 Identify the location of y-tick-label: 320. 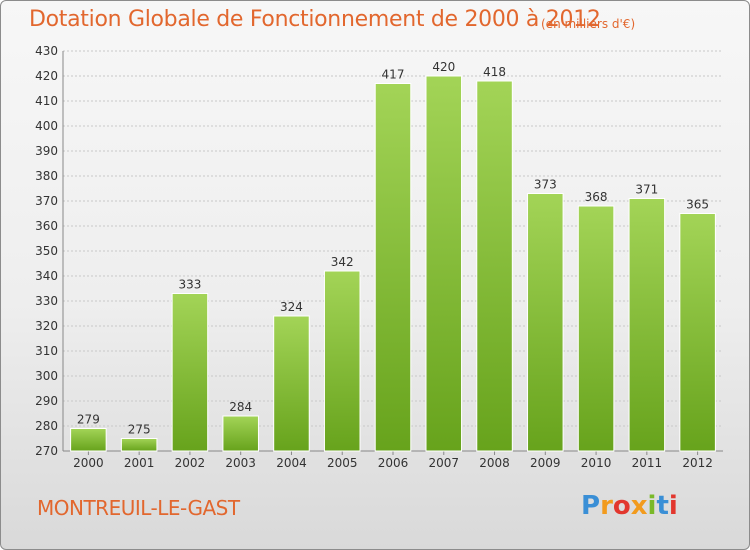
(46, 326).